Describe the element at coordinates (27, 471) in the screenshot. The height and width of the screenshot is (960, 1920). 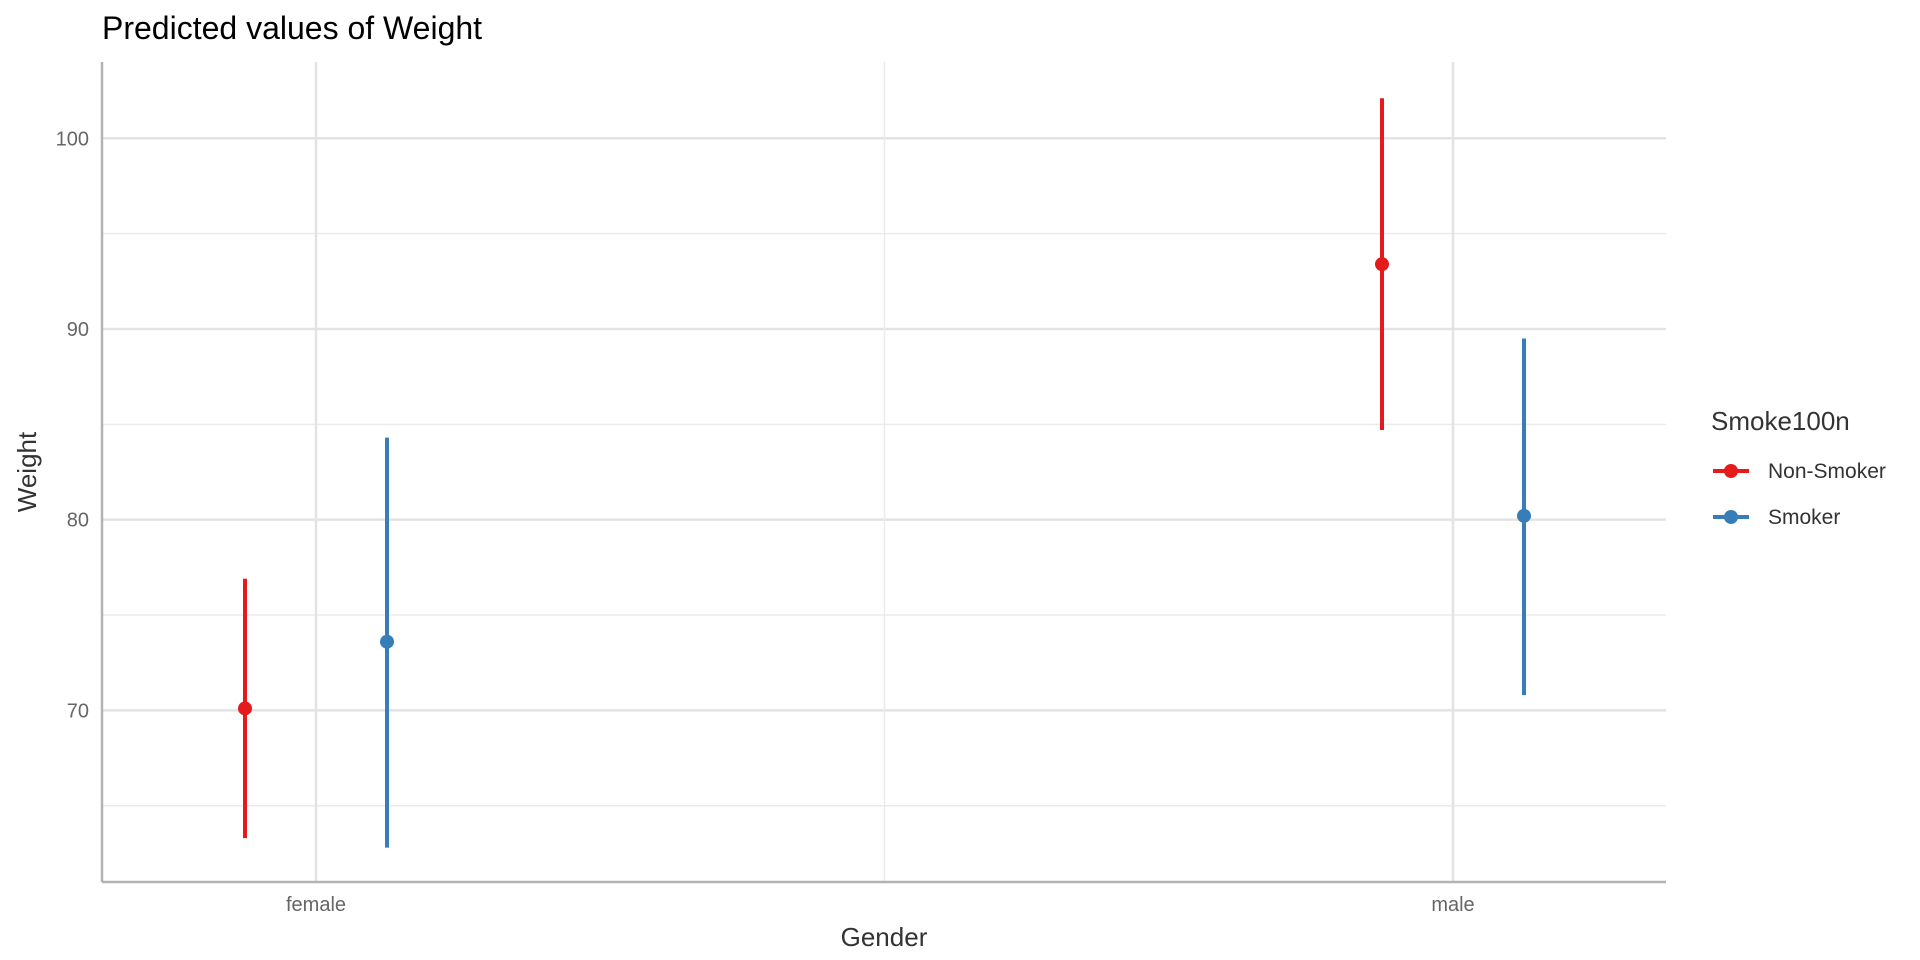
I see `y-axis-title: Weight` at that location.